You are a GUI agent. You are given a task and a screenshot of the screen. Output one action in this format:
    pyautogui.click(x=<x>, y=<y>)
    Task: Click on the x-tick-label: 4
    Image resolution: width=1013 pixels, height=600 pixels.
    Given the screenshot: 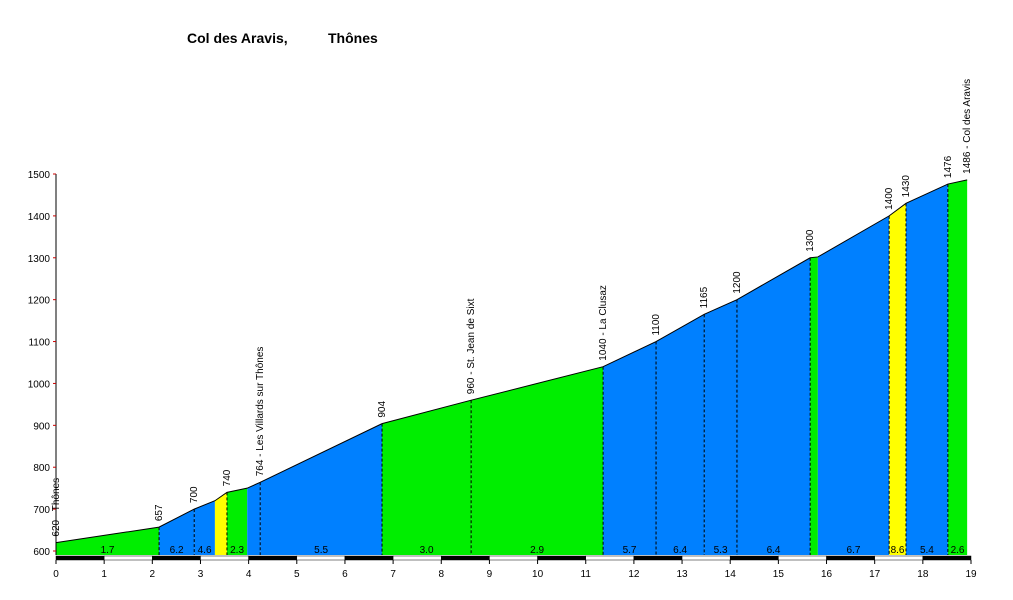 What is the action you would take?
    pyautogui.click(x=249, y=574)
    